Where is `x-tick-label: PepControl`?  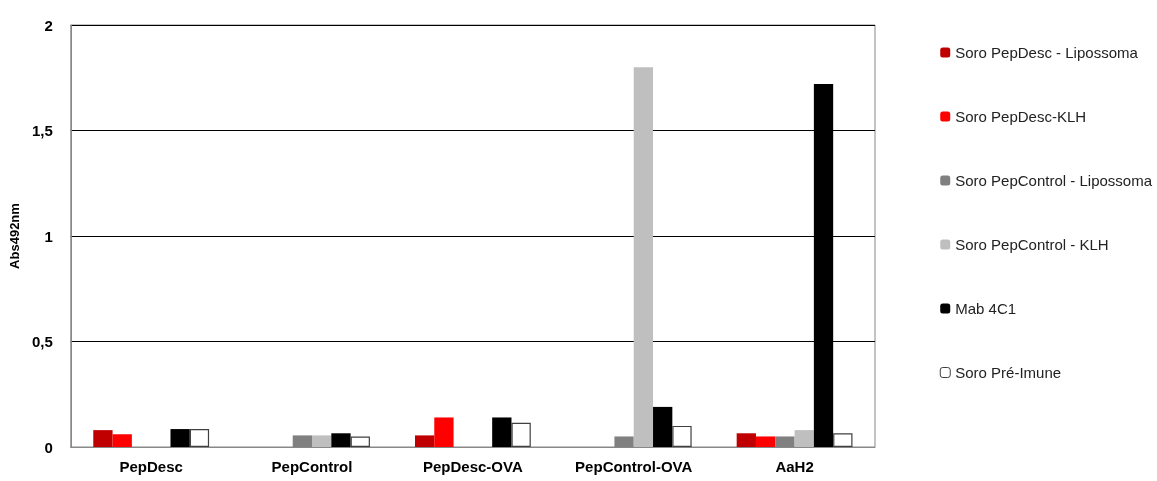
x-tick-label: PepControl is located at coordinates (312, 466).